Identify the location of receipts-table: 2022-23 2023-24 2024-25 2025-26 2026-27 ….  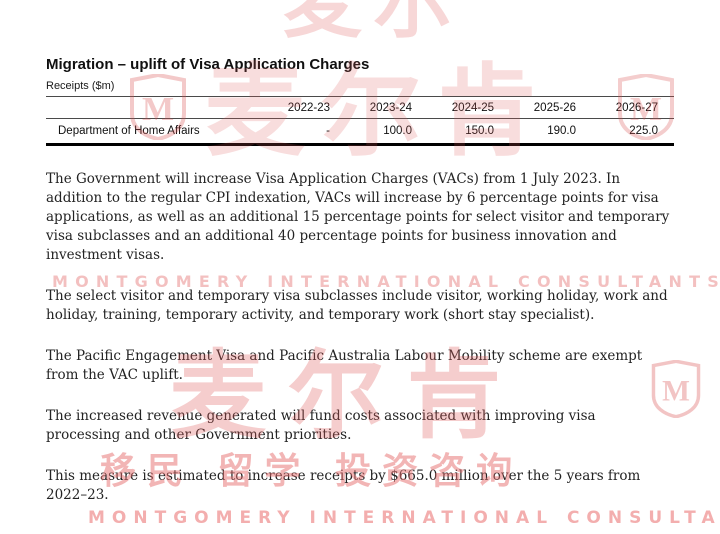
(360, 121).